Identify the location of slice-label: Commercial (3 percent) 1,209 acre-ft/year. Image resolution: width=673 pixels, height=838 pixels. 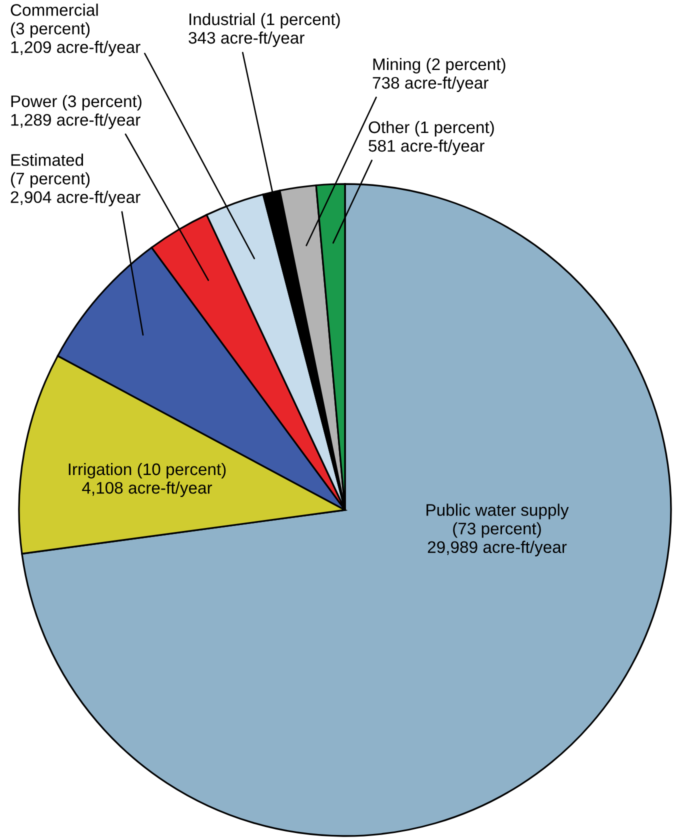
(75, 30).